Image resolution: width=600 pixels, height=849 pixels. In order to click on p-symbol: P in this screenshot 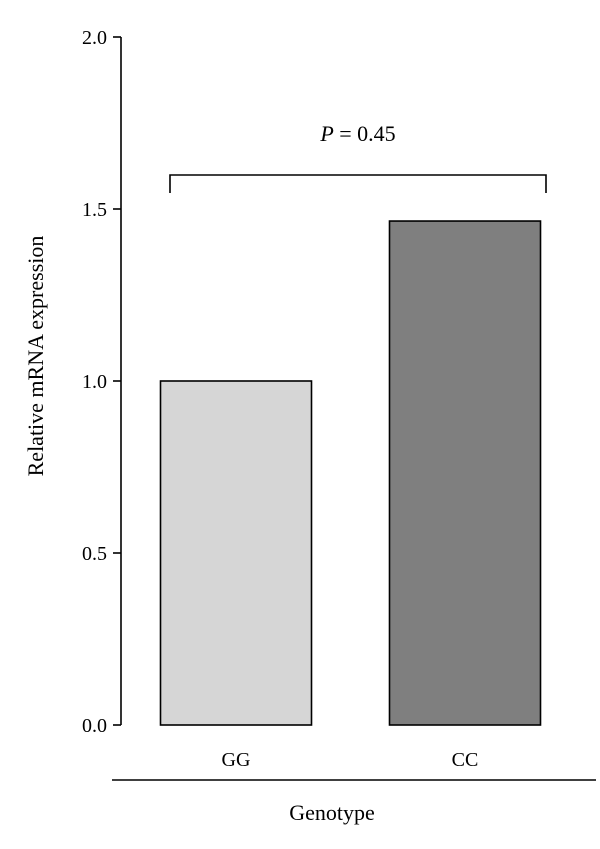, I will do `click(326, 133)`.